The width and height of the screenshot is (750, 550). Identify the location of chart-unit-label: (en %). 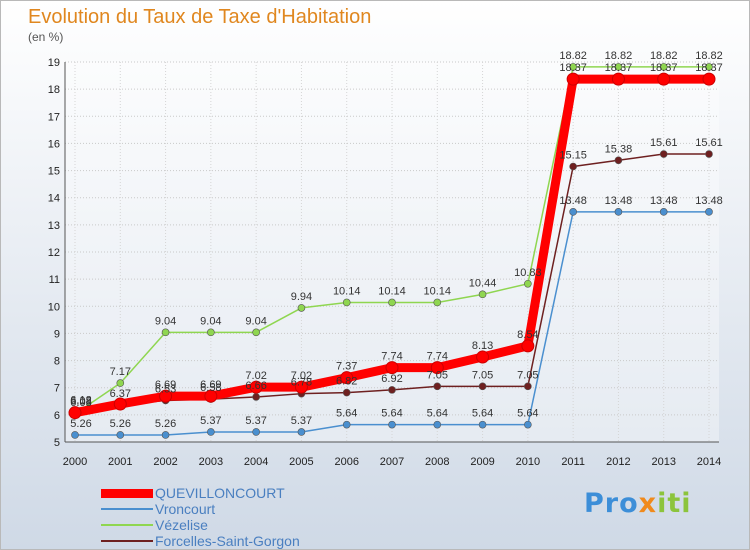
(46, 37).